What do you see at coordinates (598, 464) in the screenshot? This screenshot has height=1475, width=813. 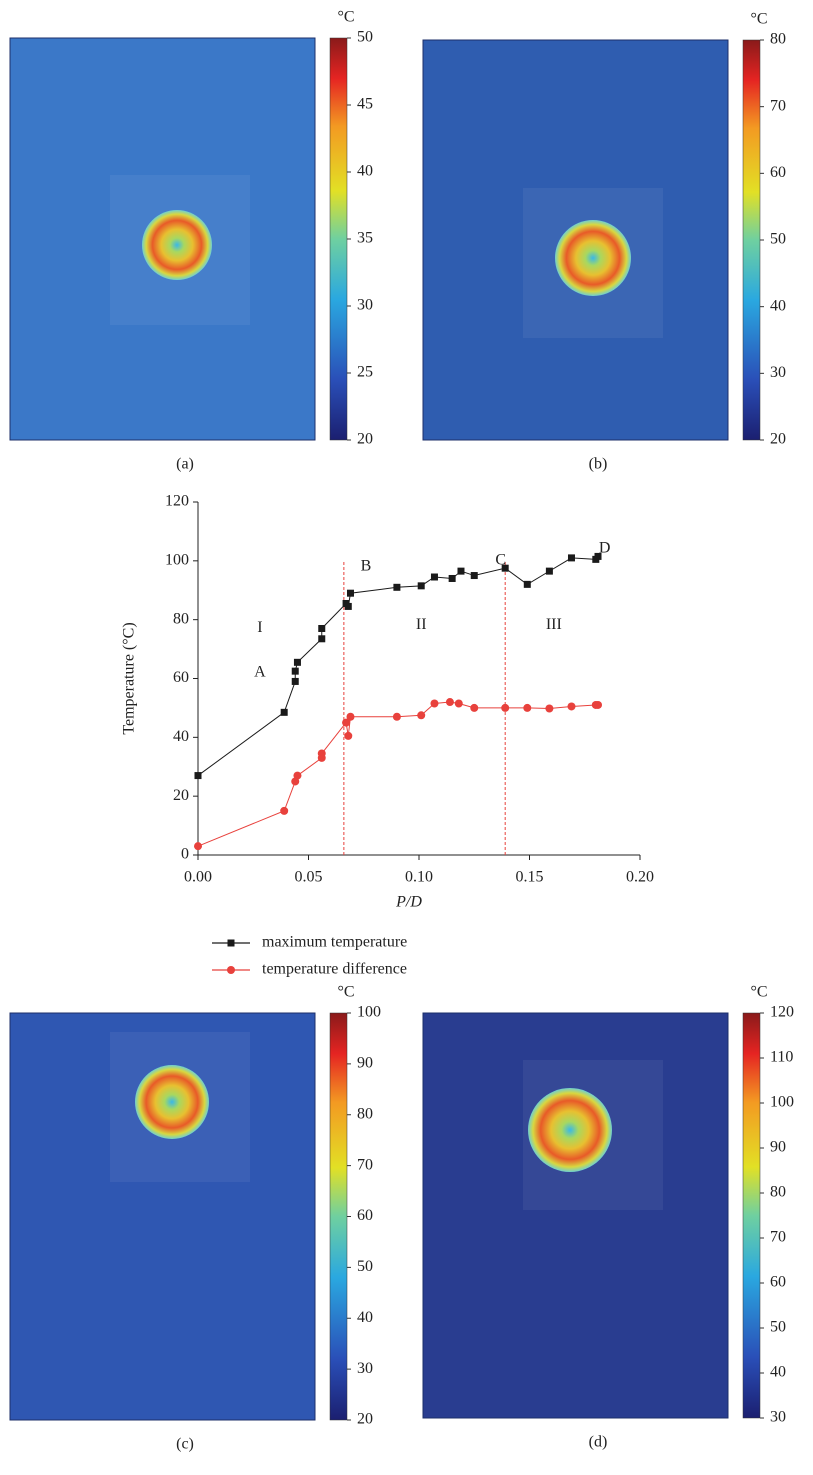 I see `panel-caption: (b)` at bounding box center [598, 464].